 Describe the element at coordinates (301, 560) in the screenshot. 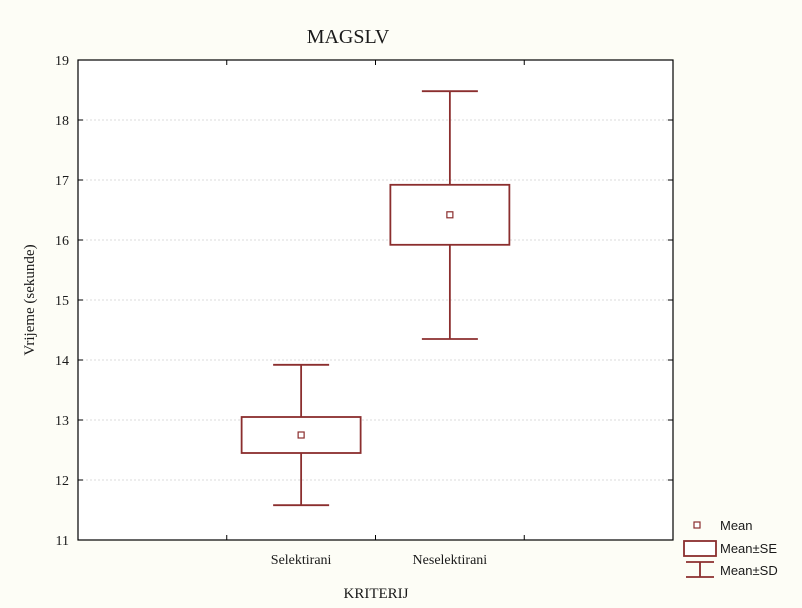

I see `x-tick-label: Selektirani` at that location.